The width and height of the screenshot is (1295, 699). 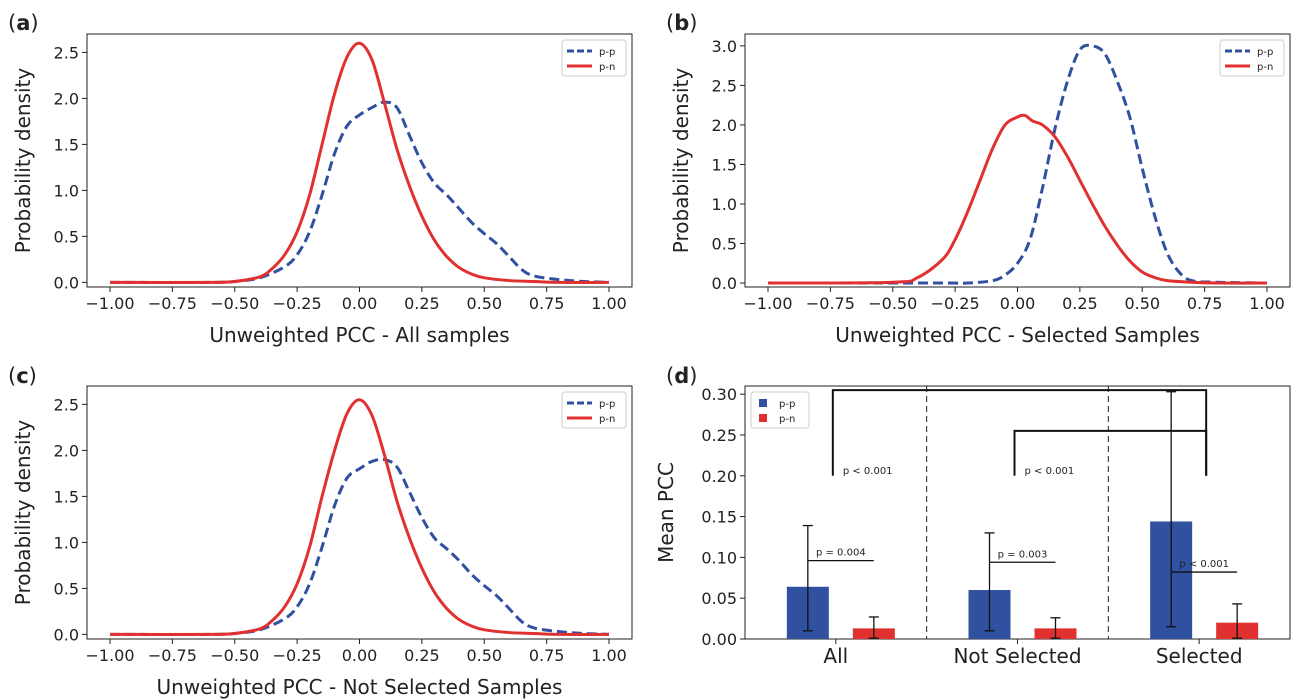 What do you see at coordinates (681, 376) in the screenshot?
I see `panel-letter: (d)` at bounding box center [681, 376].